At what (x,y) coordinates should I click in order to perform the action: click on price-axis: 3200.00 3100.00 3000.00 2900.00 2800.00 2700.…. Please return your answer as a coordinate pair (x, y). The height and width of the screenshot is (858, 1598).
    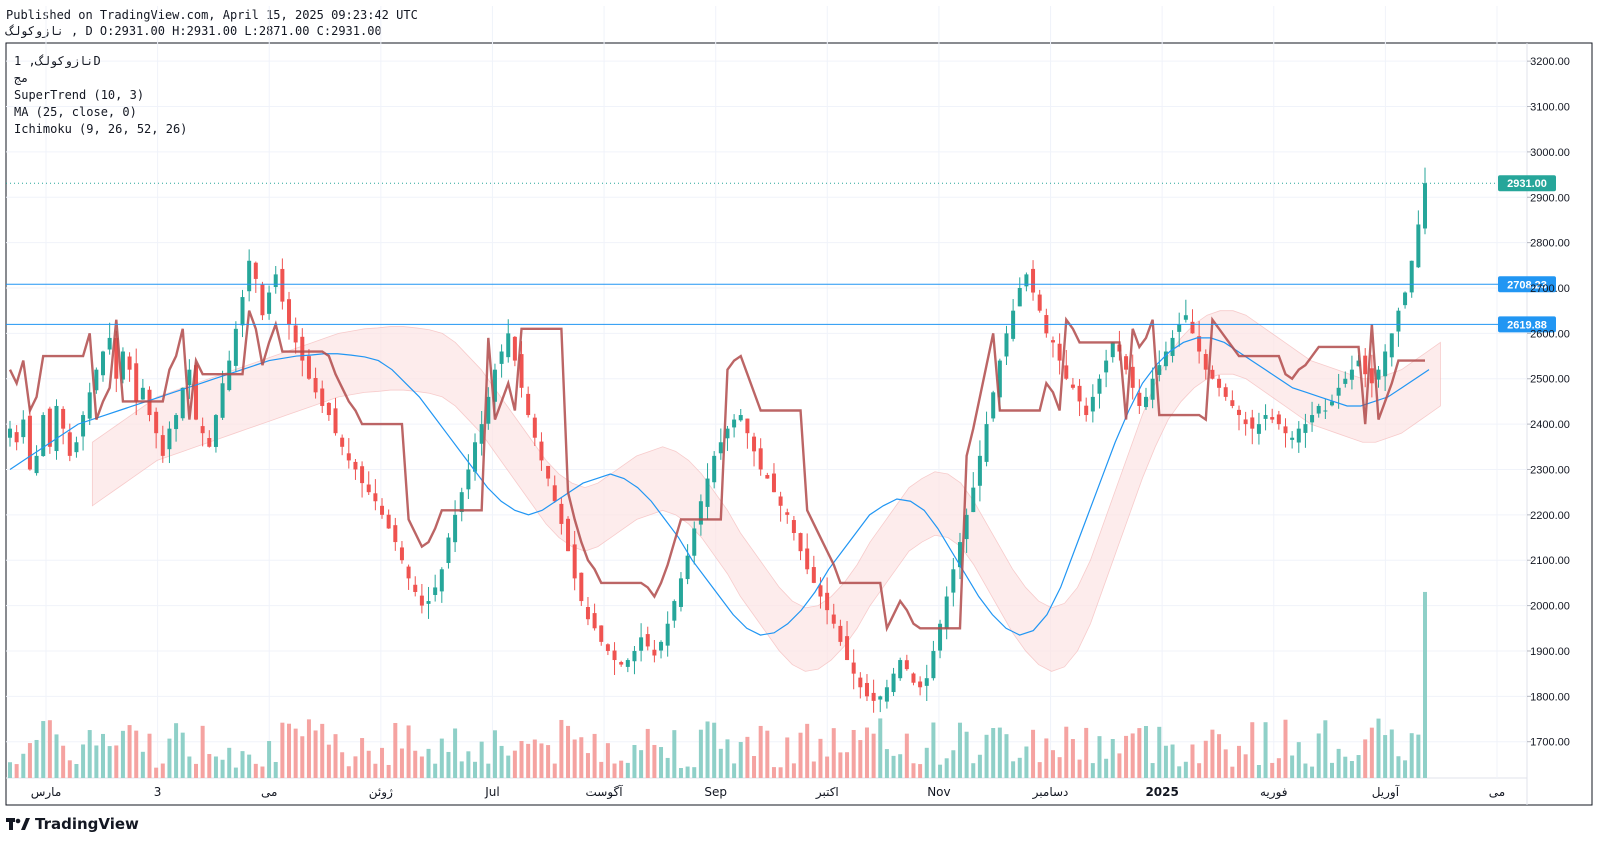
    Looking at the image, I should click on (1548, 402).